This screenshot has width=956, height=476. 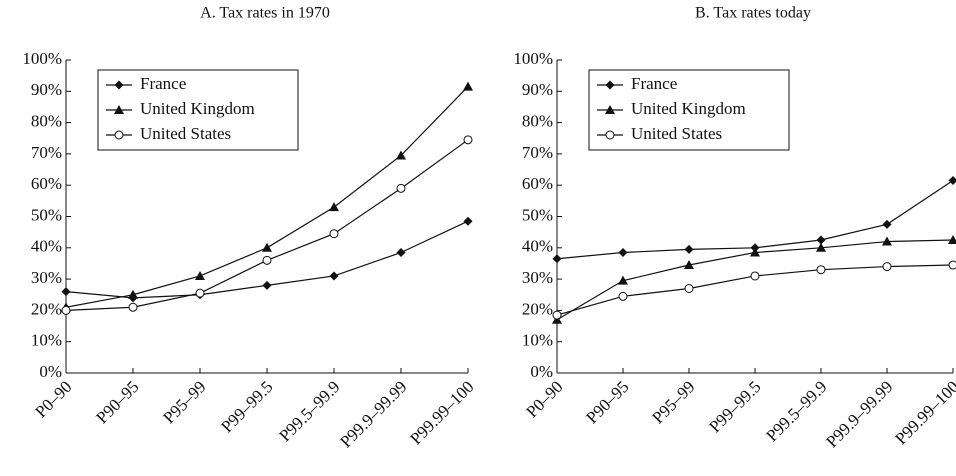 I want to click on chart-title: B. Tax rates today, so click(x=753, y=13).